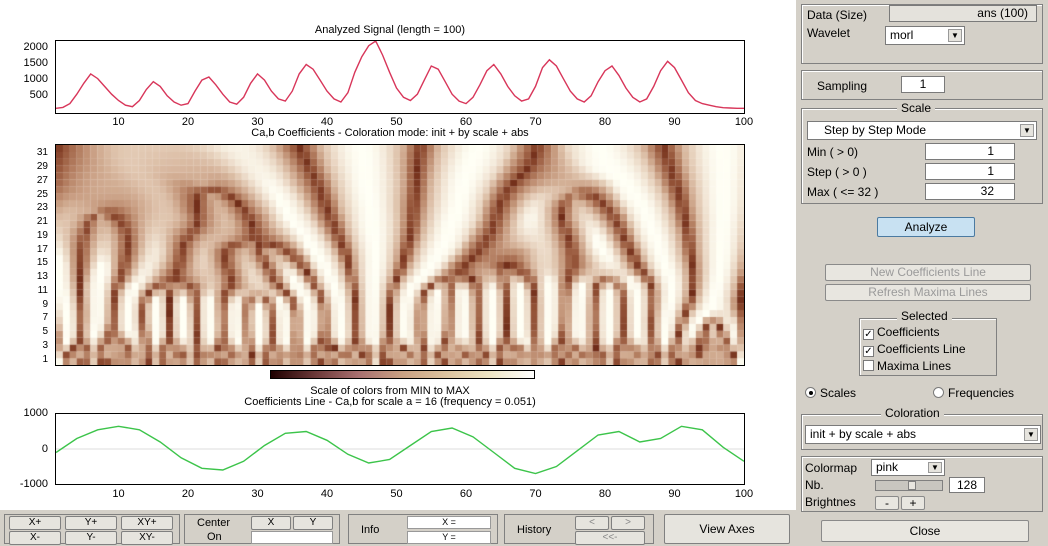 This screenshot has width=1048, height=546. I want to click on history-group: History < > <<-, so click(579, 529).